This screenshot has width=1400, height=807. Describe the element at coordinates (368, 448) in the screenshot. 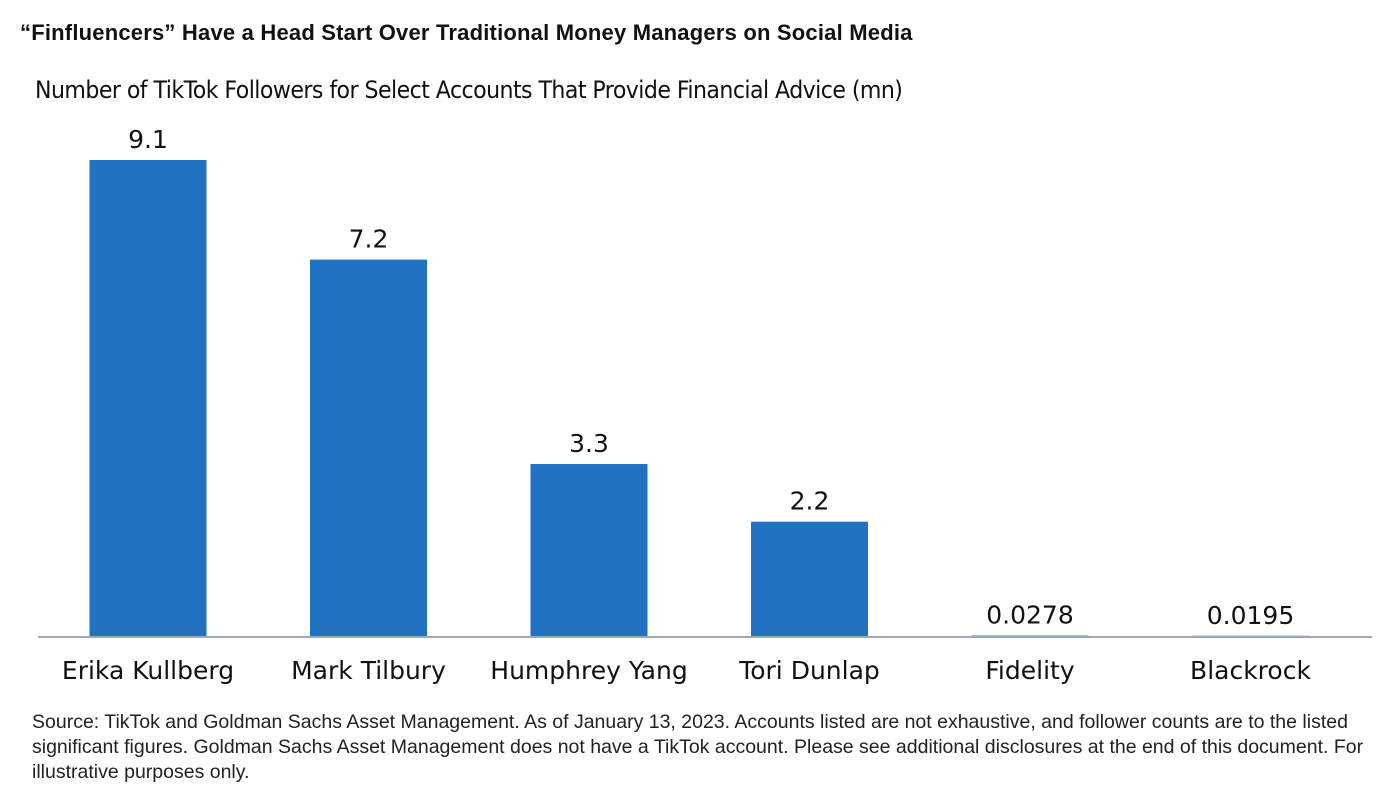

I see `bar-mark-tilbury` at that location.